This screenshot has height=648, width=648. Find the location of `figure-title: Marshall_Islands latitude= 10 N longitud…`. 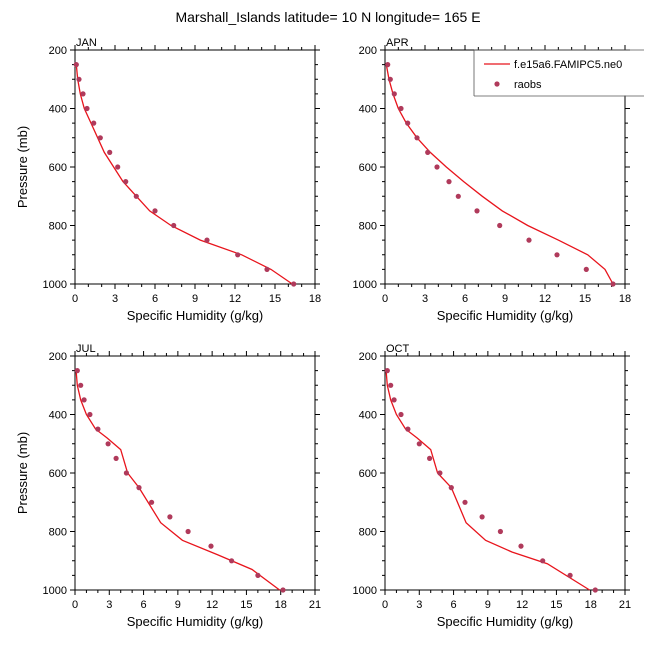

figure-title: Marshall_Islands latitude= 10 N longitud… is located at coordinates (327, 17).